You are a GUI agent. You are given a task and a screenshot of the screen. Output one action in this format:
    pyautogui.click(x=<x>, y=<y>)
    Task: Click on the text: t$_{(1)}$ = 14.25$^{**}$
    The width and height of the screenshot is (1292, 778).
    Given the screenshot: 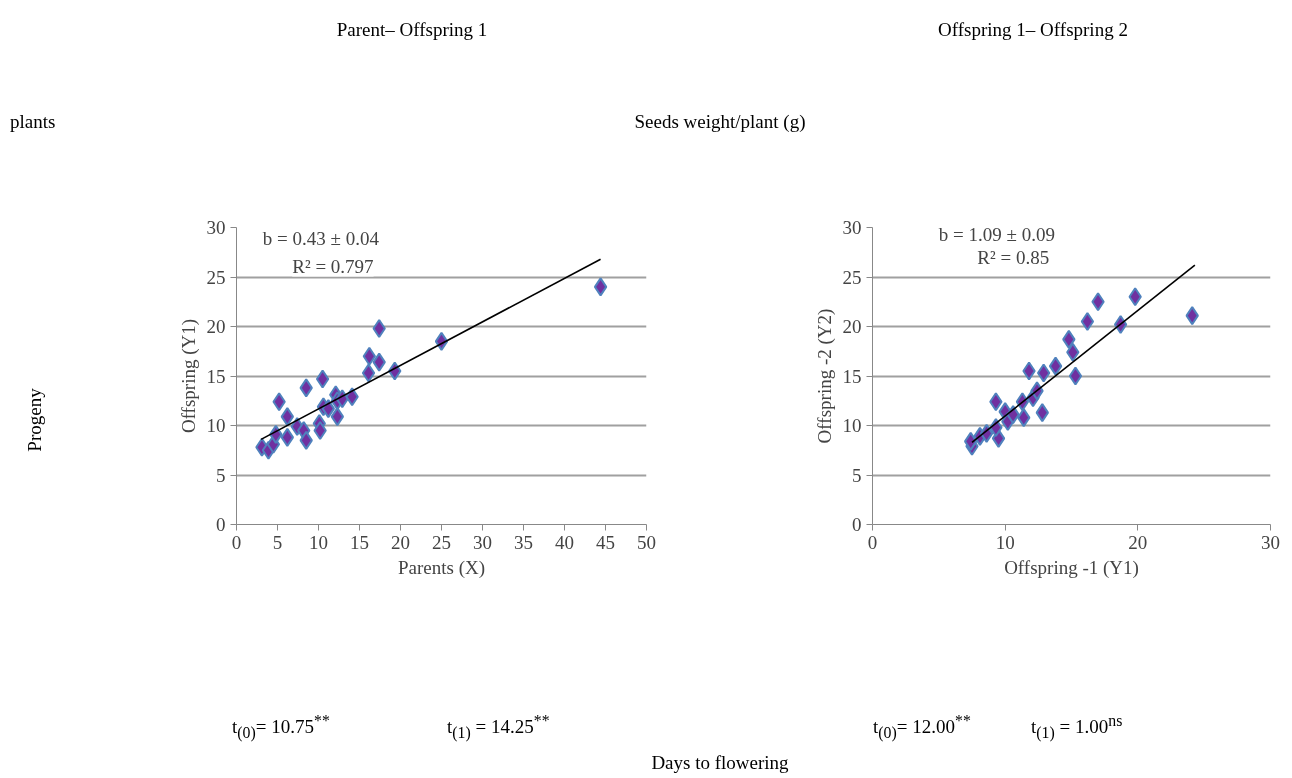 What is the action you would take?
    pyautogui.click(x=498, y=727)
    